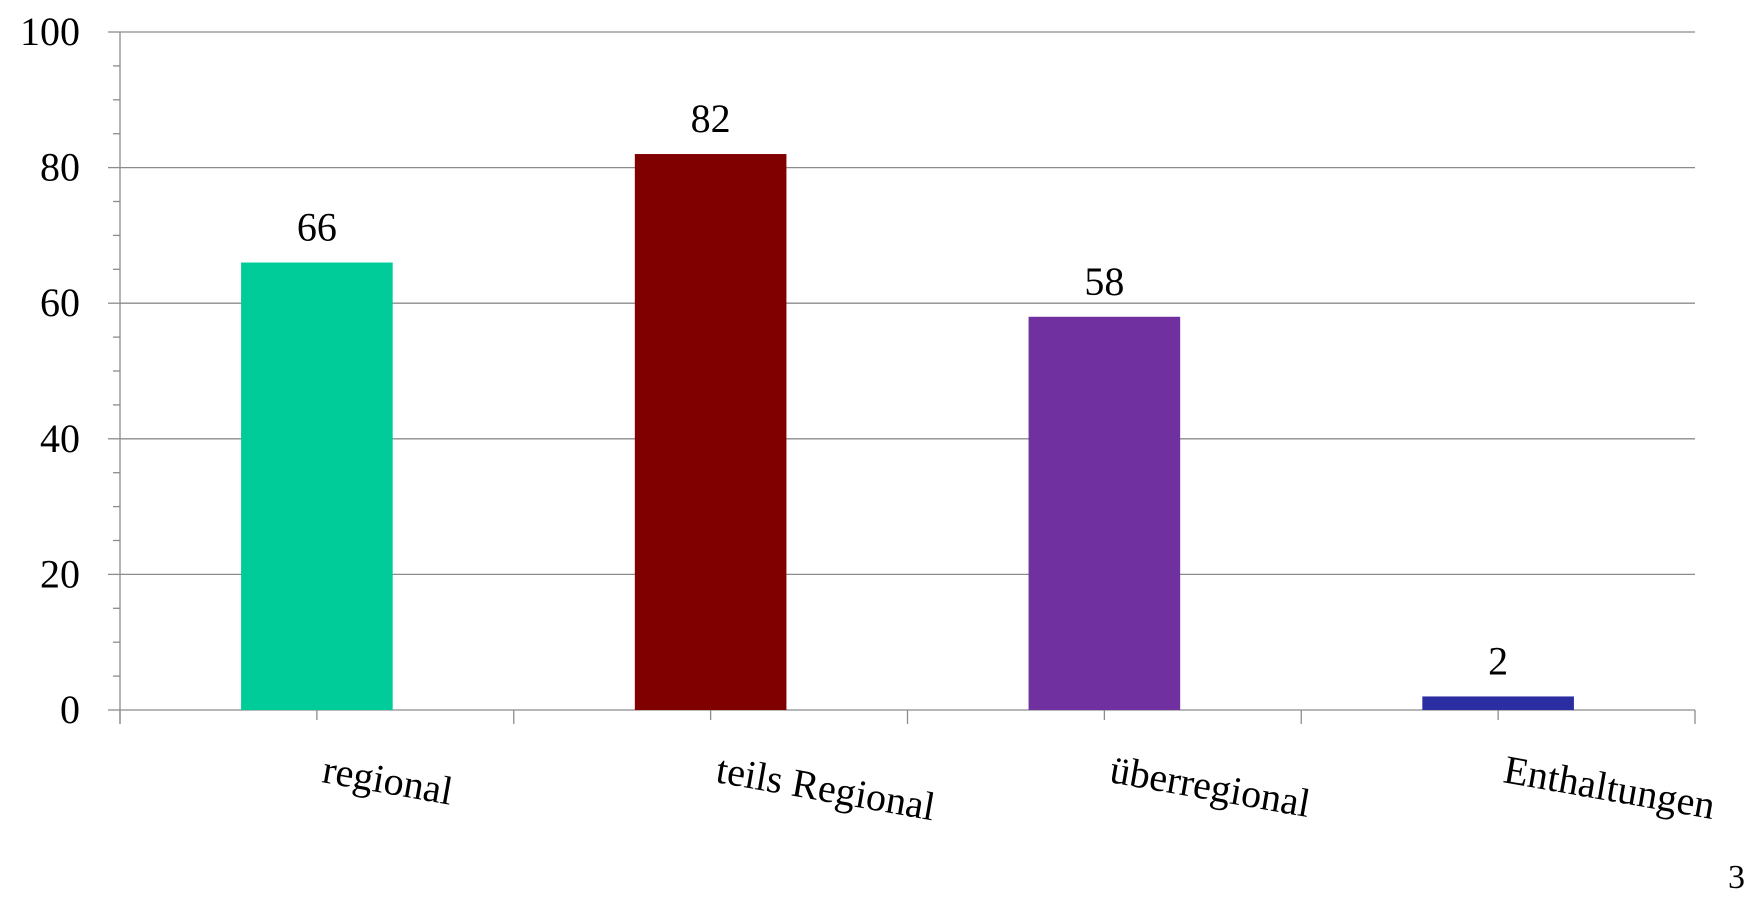  I want to click on y-tick-label: 20, so click(60, 573).